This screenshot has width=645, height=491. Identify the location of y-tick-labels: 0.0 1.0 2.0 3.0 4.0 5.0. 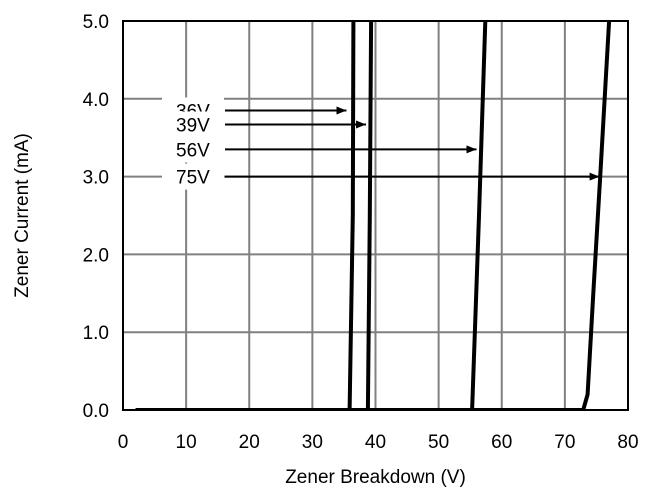
(96, 217).